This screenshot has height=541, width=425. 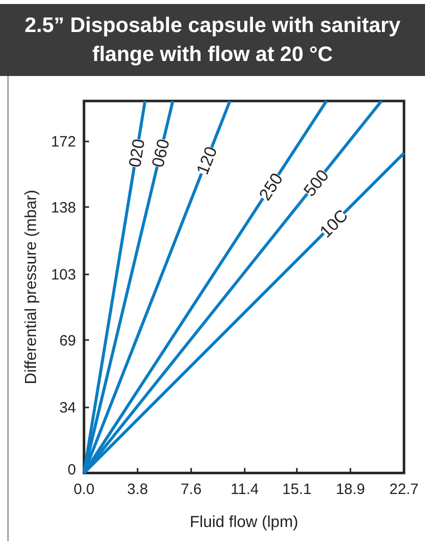 What do you see at coordinates (84, 489) in the screenshot?
I see `x-tick-label: 0.0` at bounding box center [84, 489].